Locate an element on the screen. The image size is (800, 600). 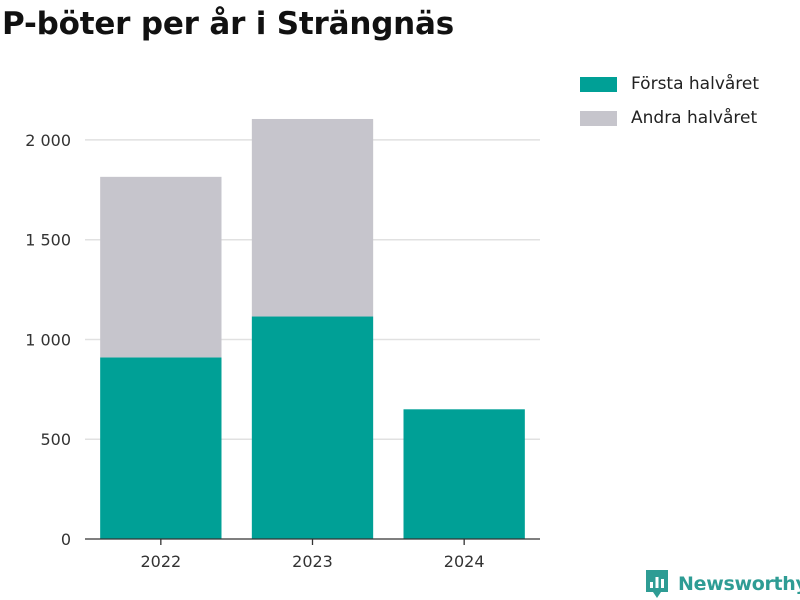
x-tick-label: 2022 is located at coordinates (160, 561).